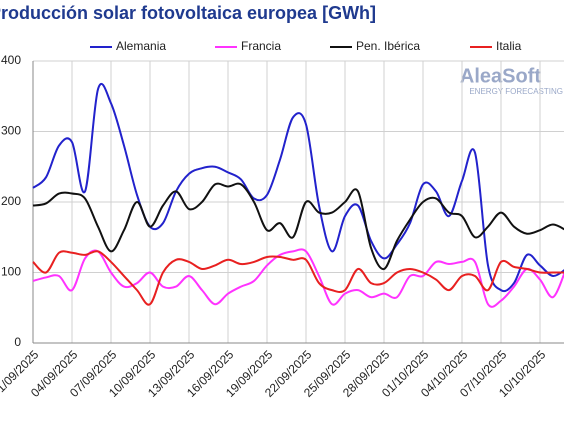  I want to click on legend-label: Pen. Ibérica, so click(388, 46).